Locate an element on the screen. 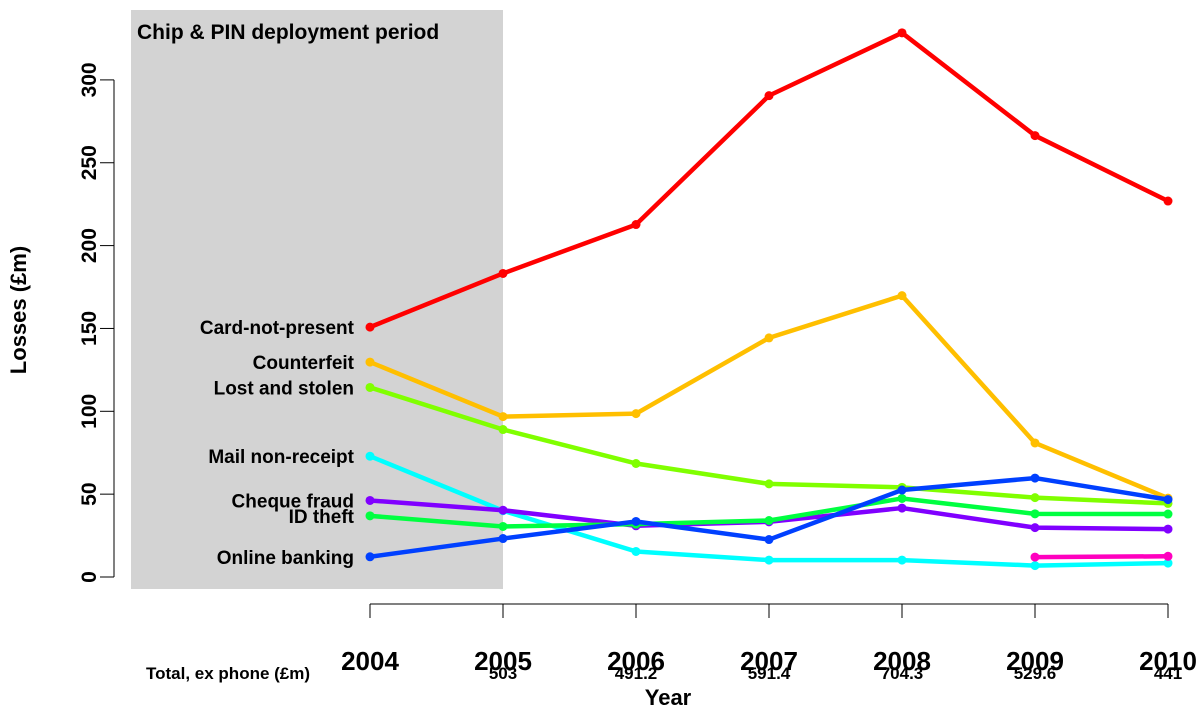  total-value: 491.2 is located at coordinates (636, 673).